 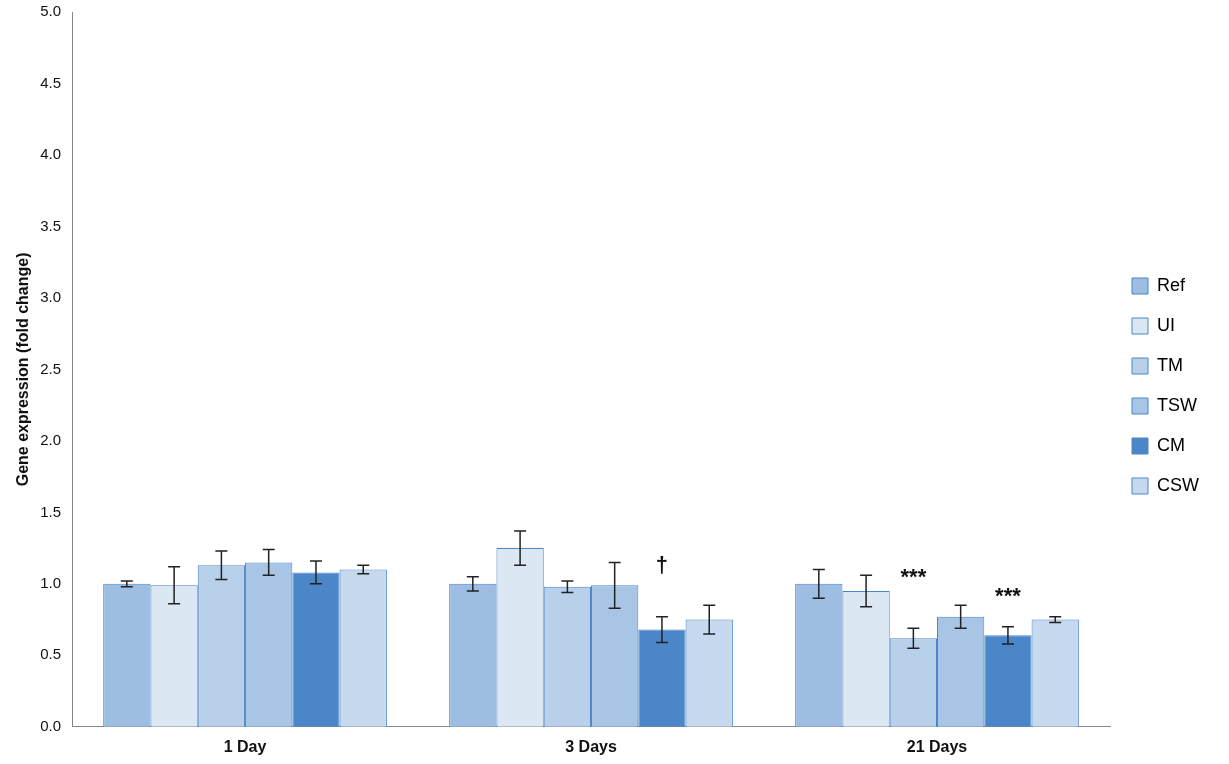 I want to click on y-tick-label: 0.0, so click(x=51, y=725).